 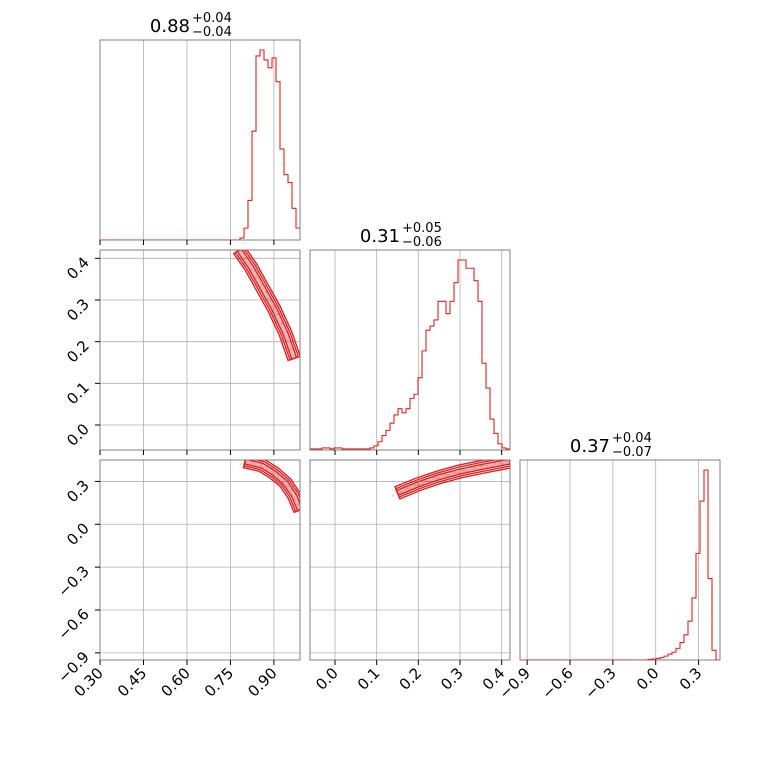 What do you see at coordinates (73, 624) in the screenshot?
I see `y-tick-label: −0.6` at bounding box center [73, 624].